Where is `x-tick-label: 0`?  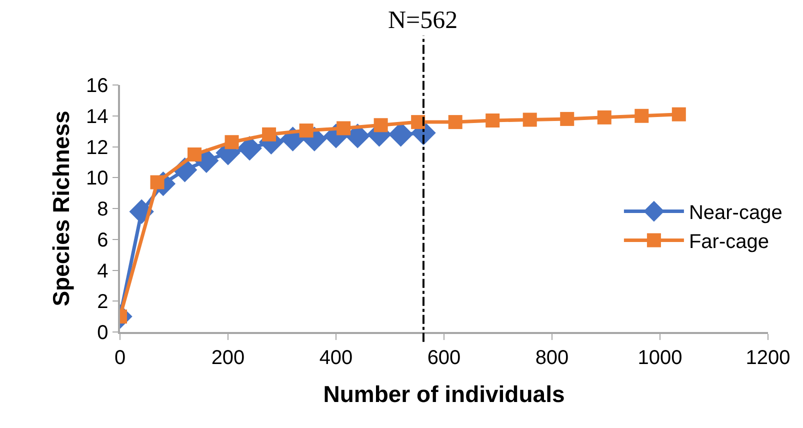
x-tick-label: 0 is located at coordinates (120, 357).